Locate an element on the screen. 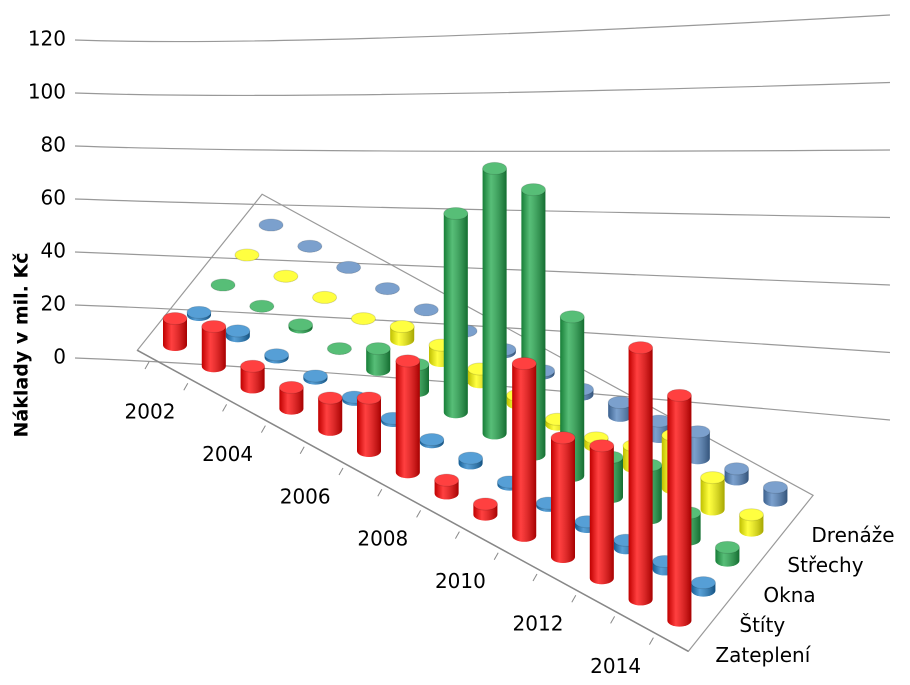 The width and height of the screenshot is (910, 685). x-tick-label: 2002 is located at coordinates (150, 412).